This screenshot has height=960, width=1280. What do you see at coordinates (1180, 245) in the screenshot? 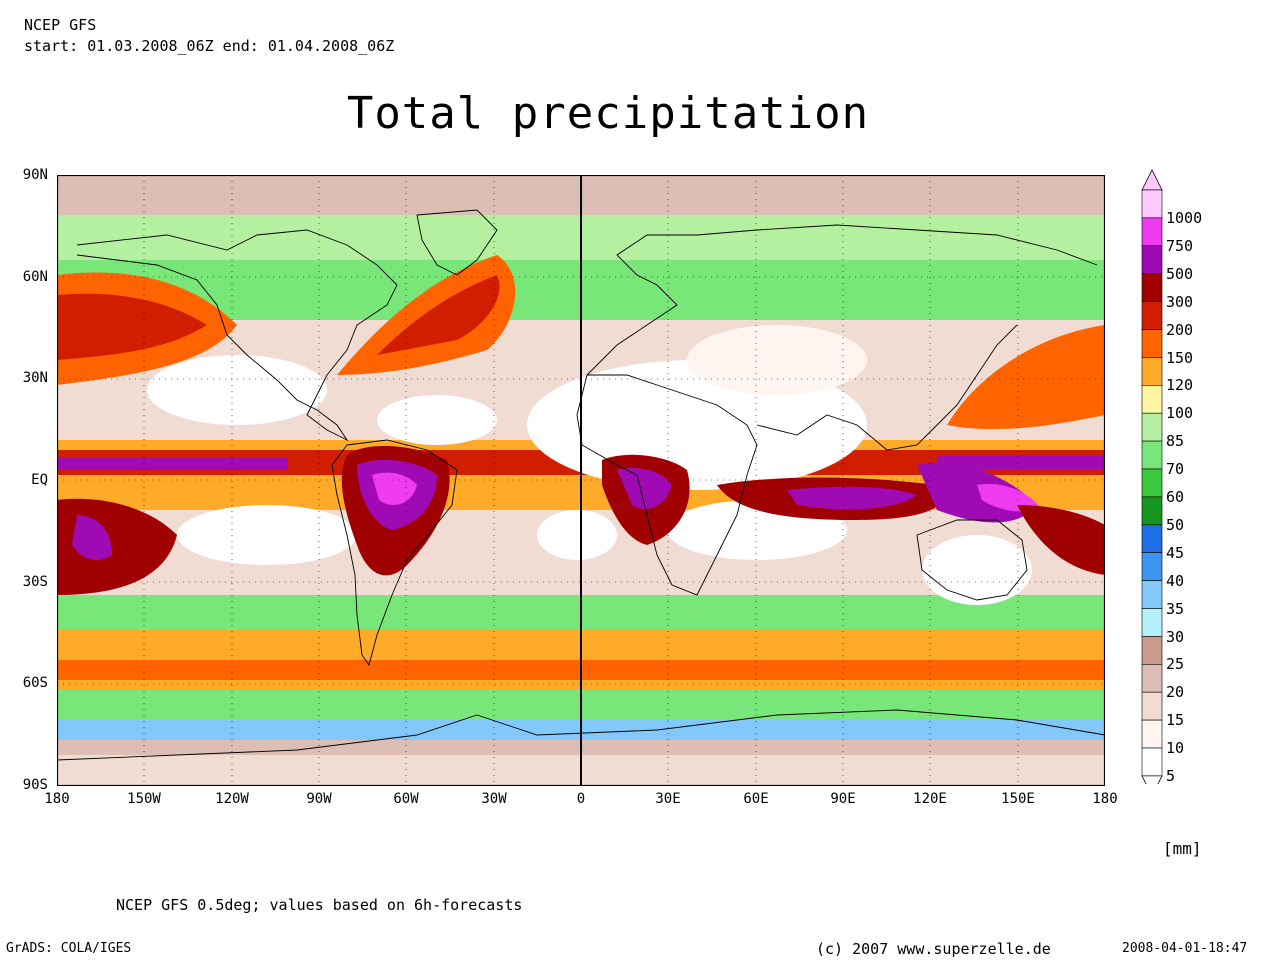
I see `legend-label: 750` at bounding box center [1180, 245].